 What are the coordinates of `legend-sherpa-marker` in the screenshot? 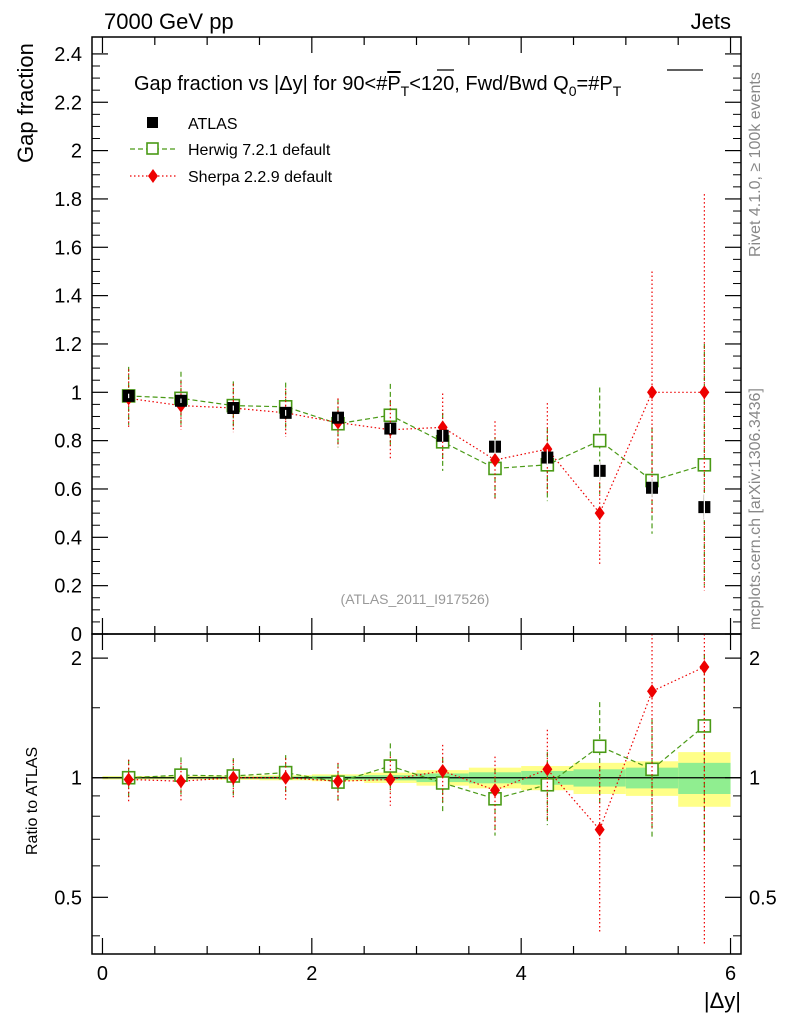 It's located at (153, 176).